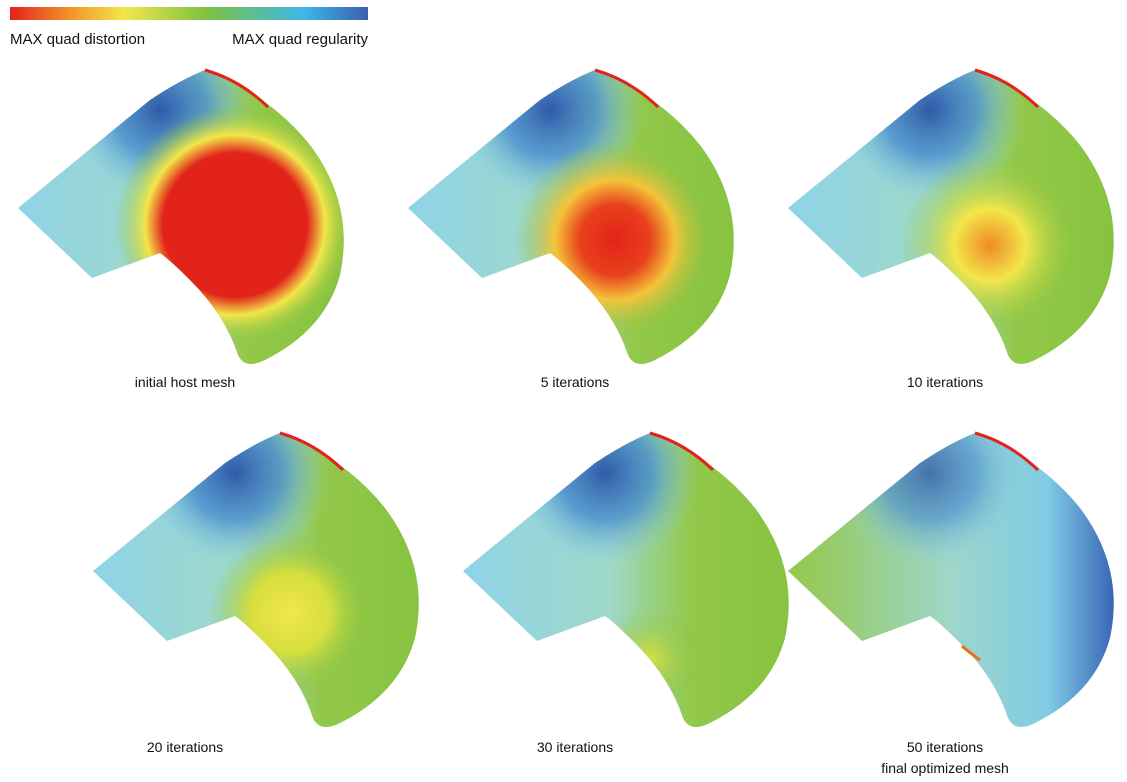  Describe the element at coordinates (575, 382) in the screenshot. I see `panel-caption: 5 iterations` at that location.